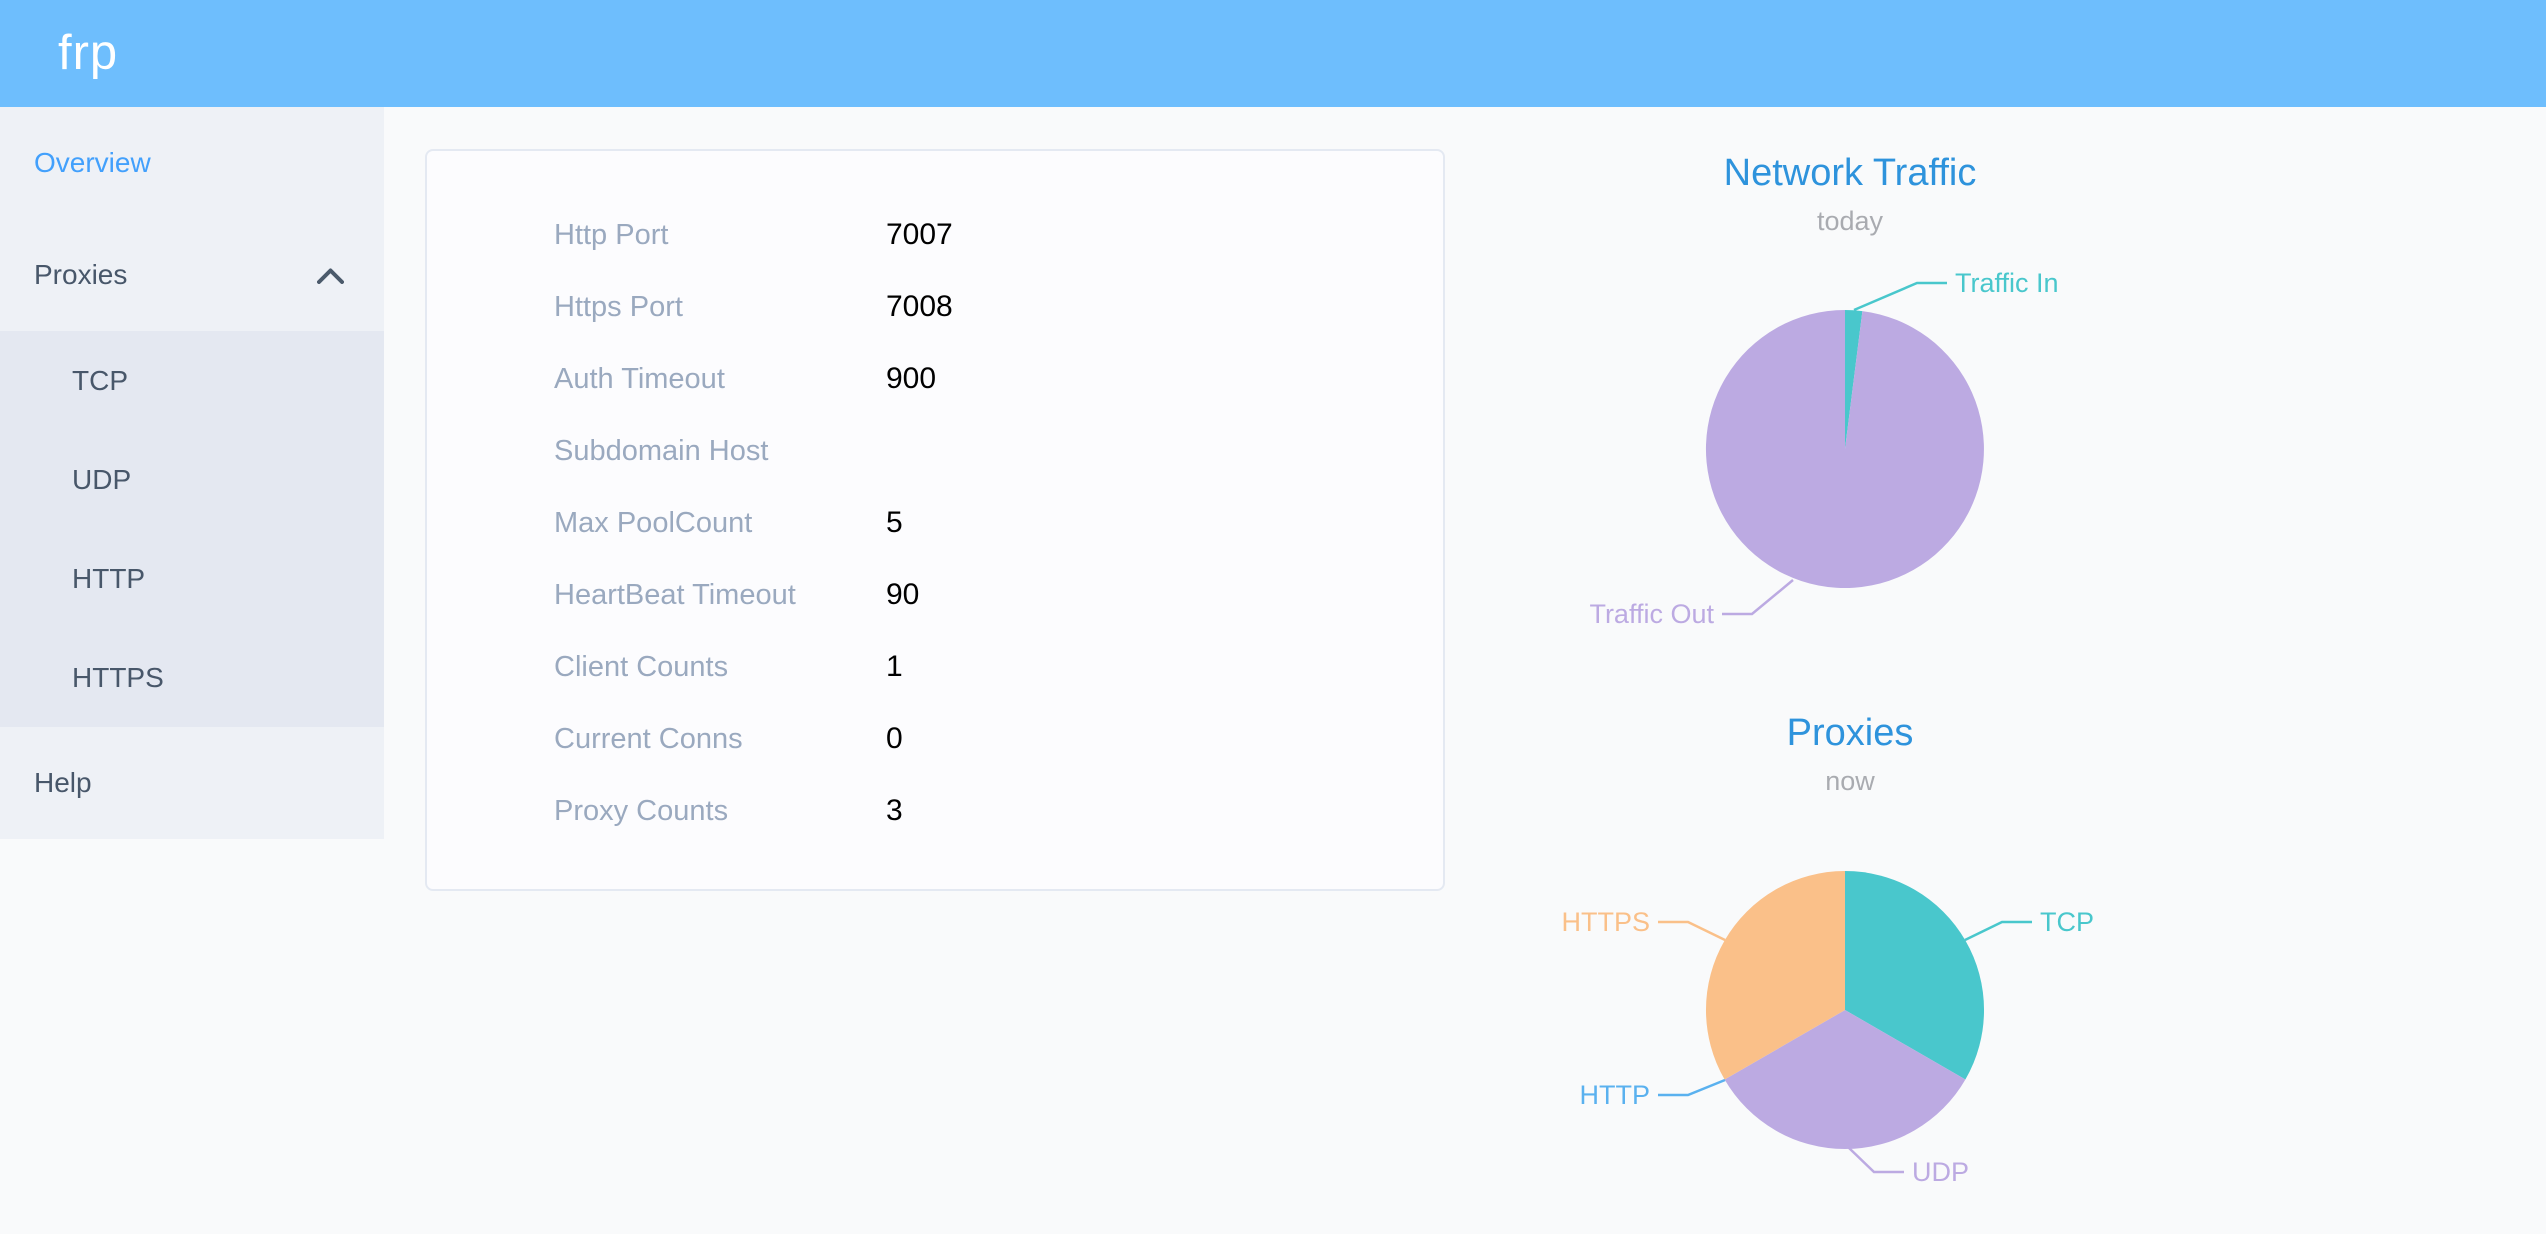 The width and height of the screenshot is (2546, 1234). I want to click on info-label: Client Counts, so click(641, 666).